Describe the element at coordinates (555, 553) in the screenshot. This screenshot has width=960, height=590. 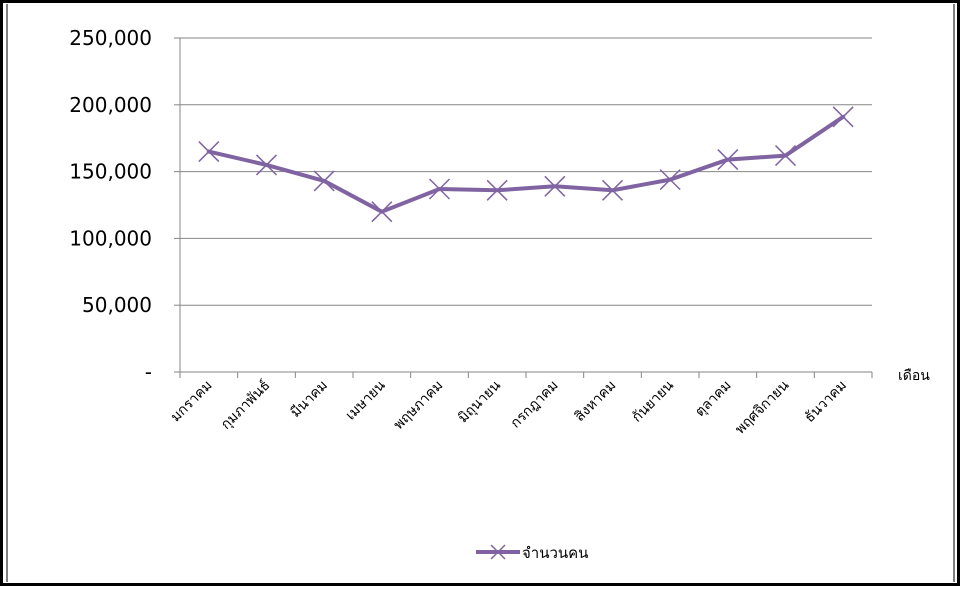
I see `legend-label: จำนวนคน` at that location.